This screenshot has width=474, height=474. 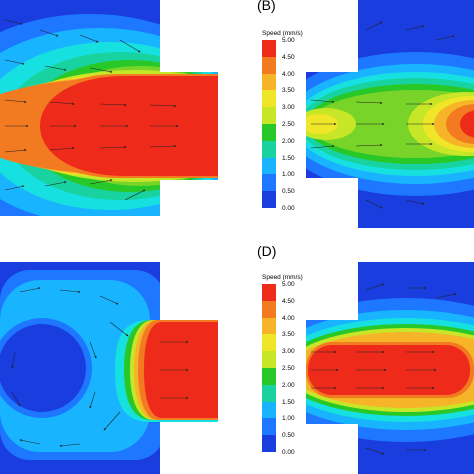 I want to click on panel-label-d: (D), so click(x=267, y=251).